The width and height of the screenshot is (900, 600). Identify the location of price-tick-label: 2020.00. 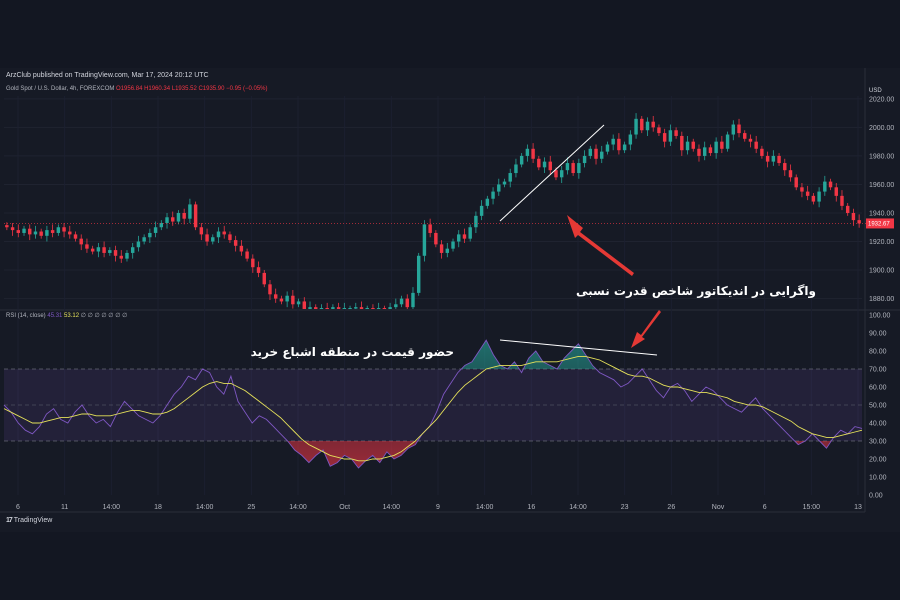
(881, 99).